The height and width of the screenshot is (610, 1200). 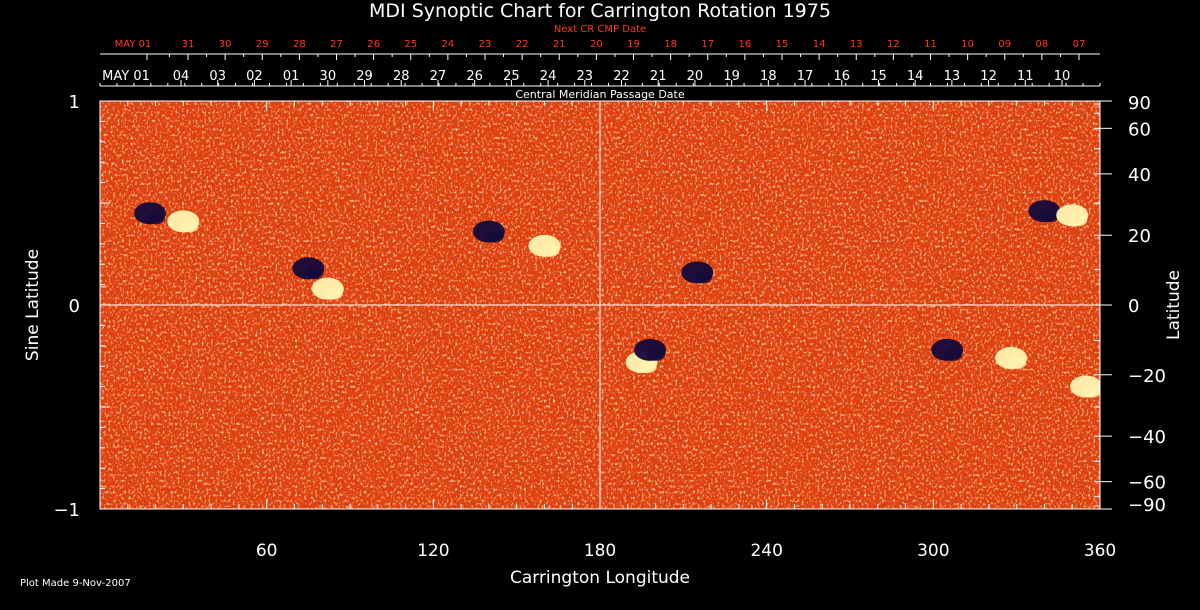 What do you see at coordinates (511, 76) in the screenshot?
I see `cmp-date-label: 25` at bounding box center [511, 76].